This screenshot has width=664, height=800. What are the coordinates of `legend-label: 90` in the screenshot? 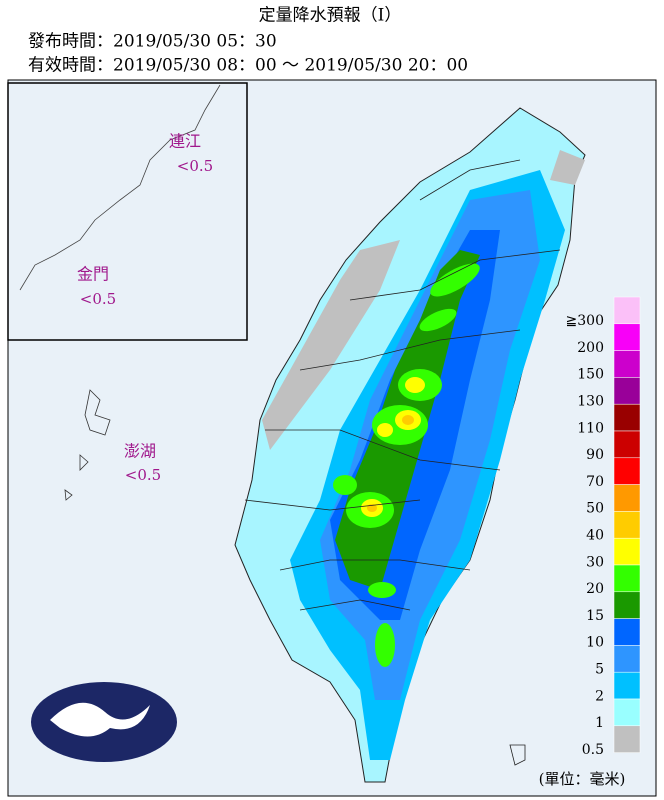 It's located at (595, 455).